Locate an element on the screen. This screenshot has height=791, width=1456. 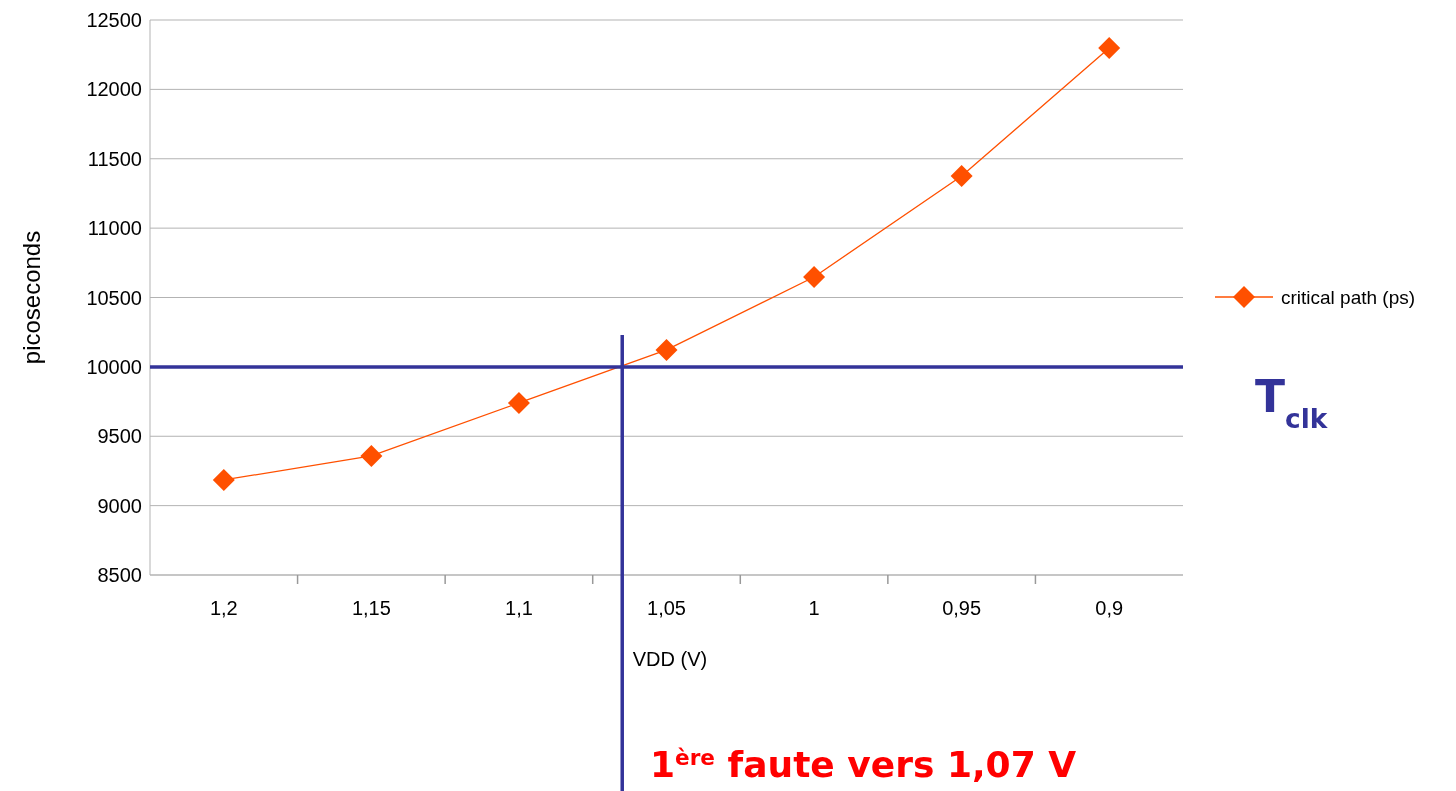
x-tick-label: 1,2 is located at coordinates (223, 608).